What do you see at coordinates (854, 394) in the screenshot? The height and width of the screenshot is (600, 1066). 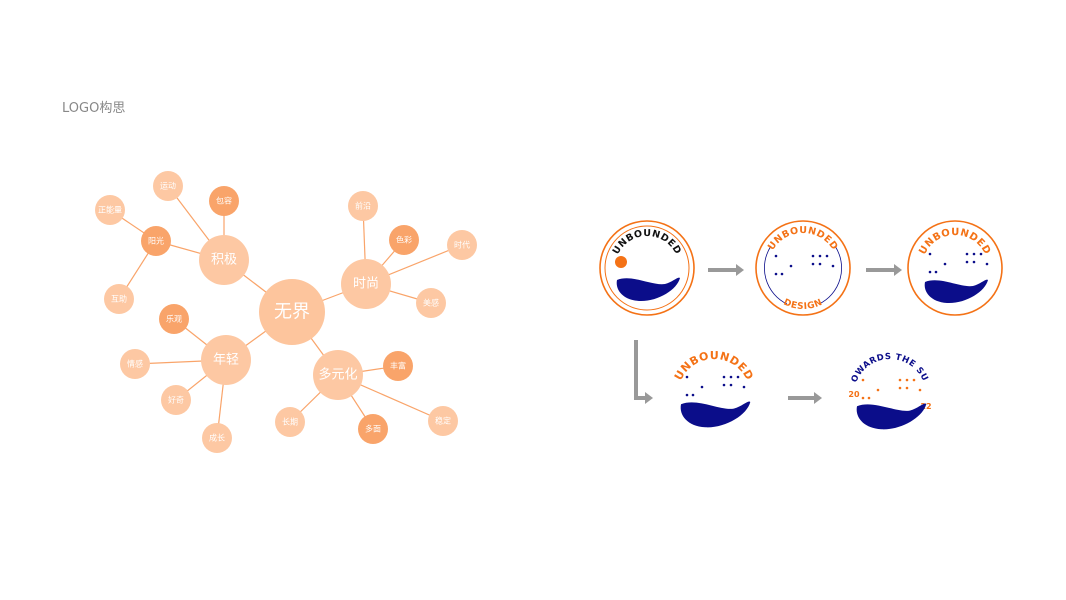 I see `year-left: 20` at bounding box center [854, 394].